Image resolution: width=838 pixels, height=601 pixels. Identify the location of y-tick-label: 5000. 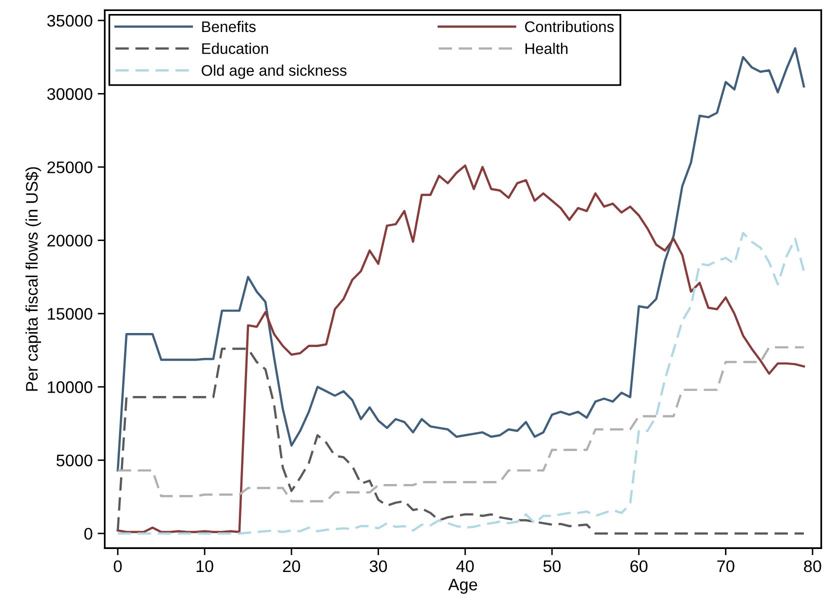
(74, 460).